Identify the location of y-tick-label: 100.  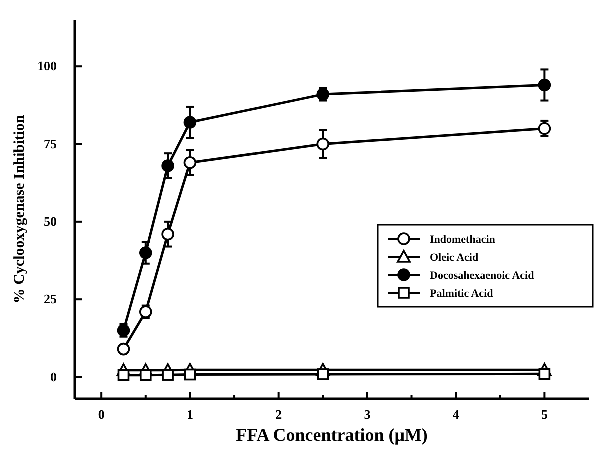
(47, 66).